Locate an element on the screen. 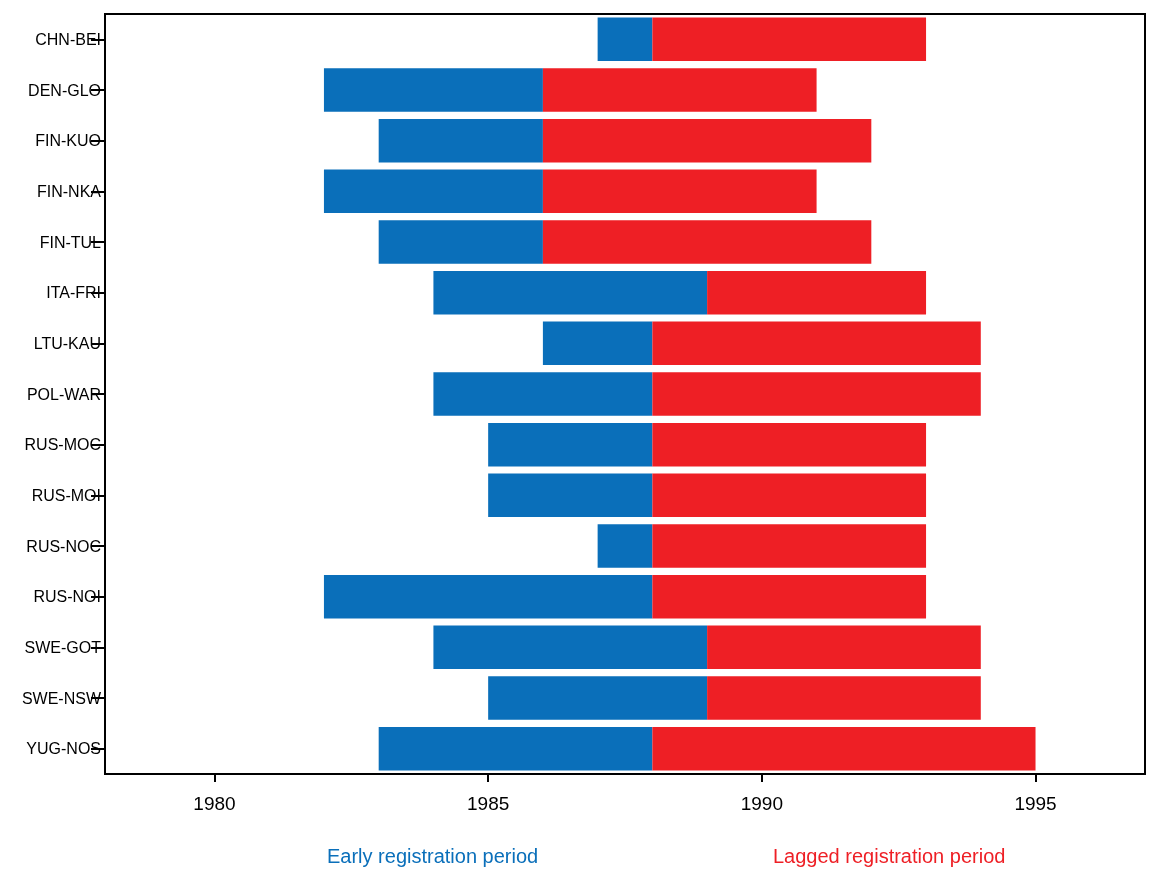 The width and height of the screenshot is (1151, 870). y-tick-label: FIN-TUL is located at coordinates (70, 242).